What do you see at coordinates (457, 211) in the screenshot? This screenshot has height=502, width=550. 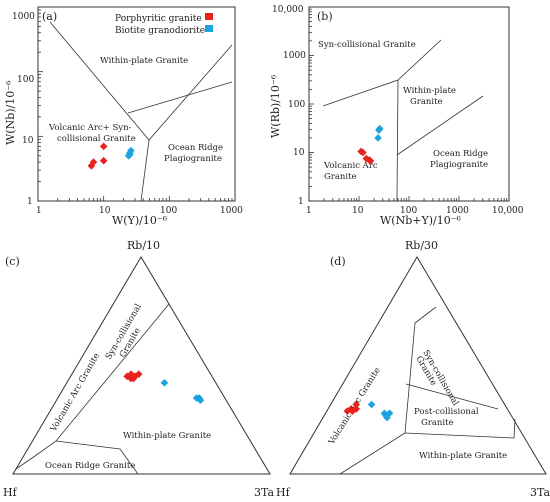 I see `xtick-b-1000: 1000` at bounding box center [457, 211].